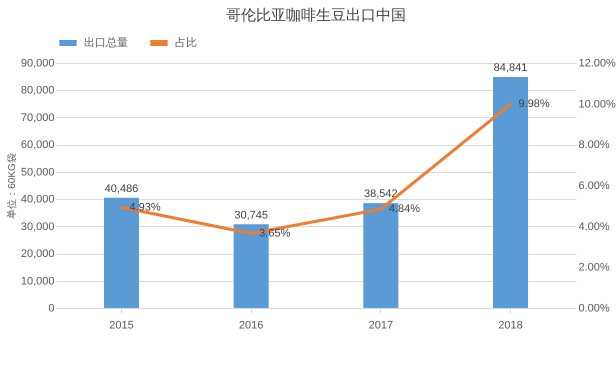 Image resolution: width=616 pixels, height=369 pixels. What do you see at coordinates (37, 254) in the screenshot?
I see `y-tick-label: 20,000` at bounding box center [37, 254].